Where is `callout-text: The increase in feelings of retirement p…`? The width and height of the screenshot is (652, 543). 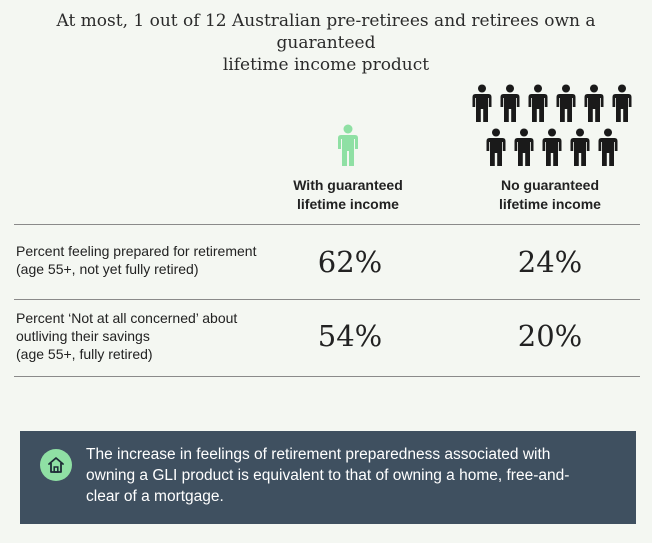 callout-text: The increase in feelings of retirement p… is located at coordinates (346, 475).